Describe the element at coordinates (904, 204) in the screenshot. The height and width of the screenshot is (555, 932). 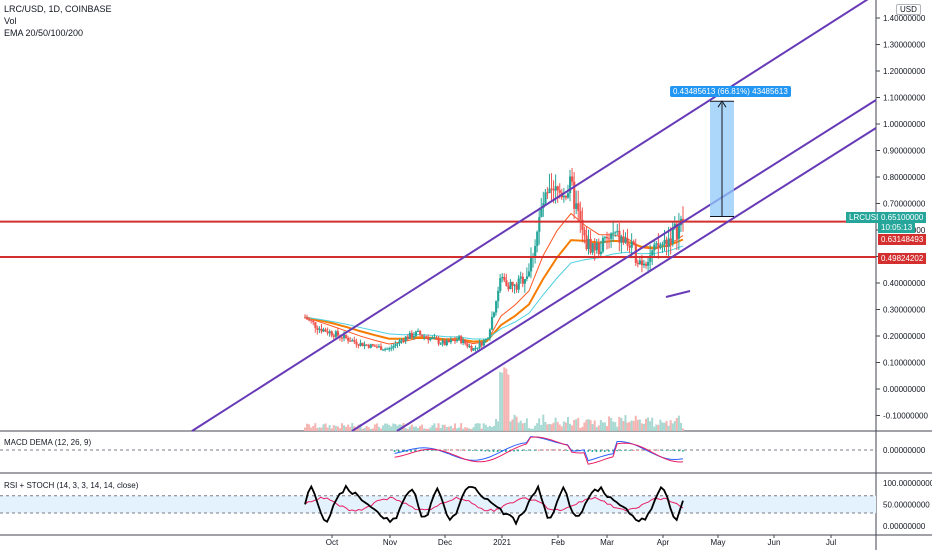
I see `price-tick-label: 0.70000000` at that location.